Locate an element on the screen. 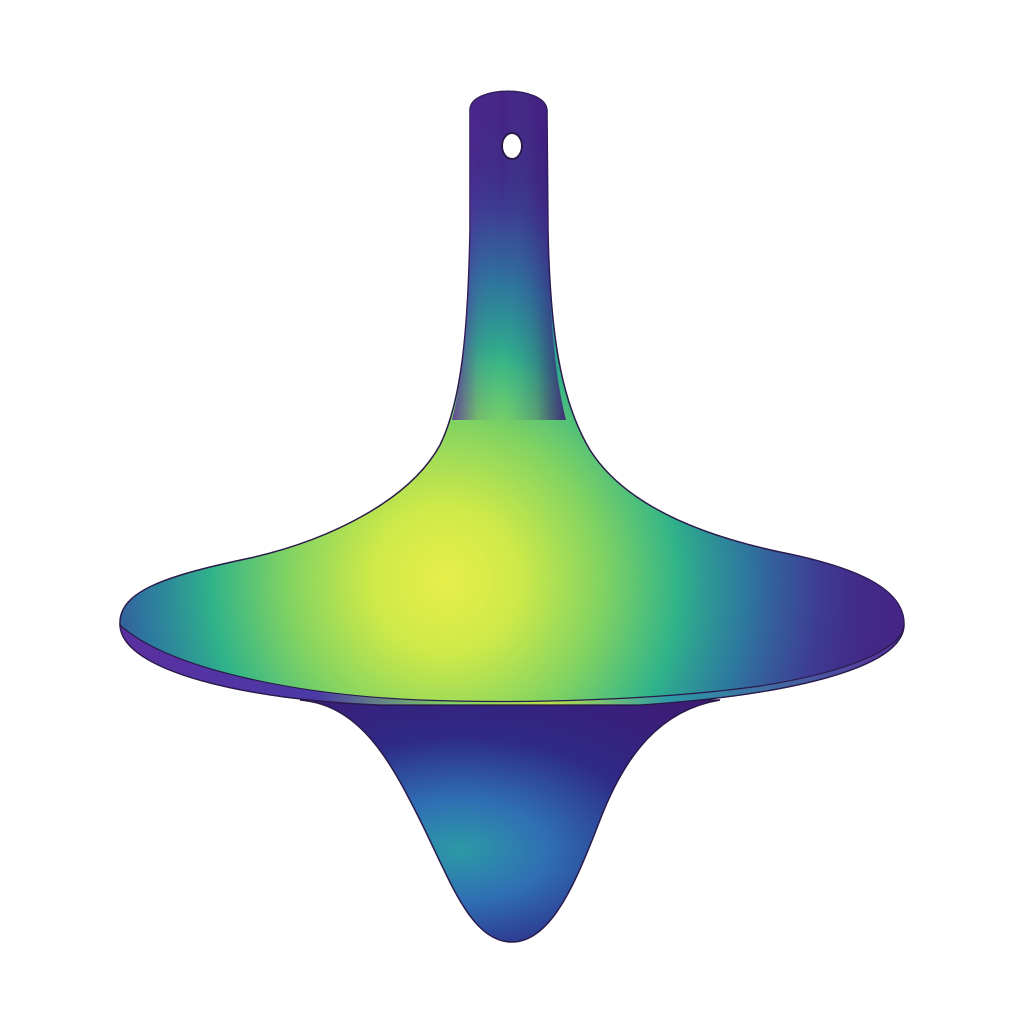  hang-hole is located at coordinates (512, 146).